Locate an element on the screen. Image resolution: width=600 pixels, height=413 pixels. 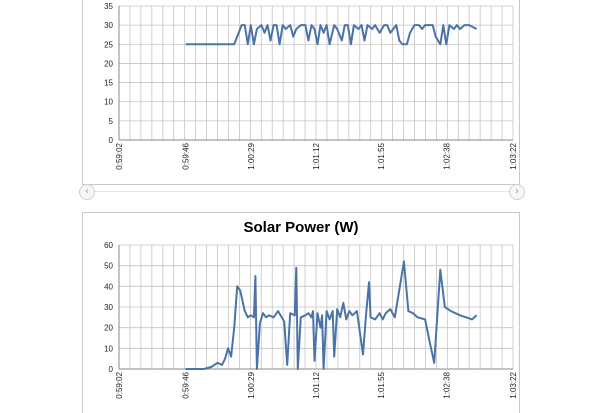
y-tick-label: 15 is located at coordinates (108, 83).